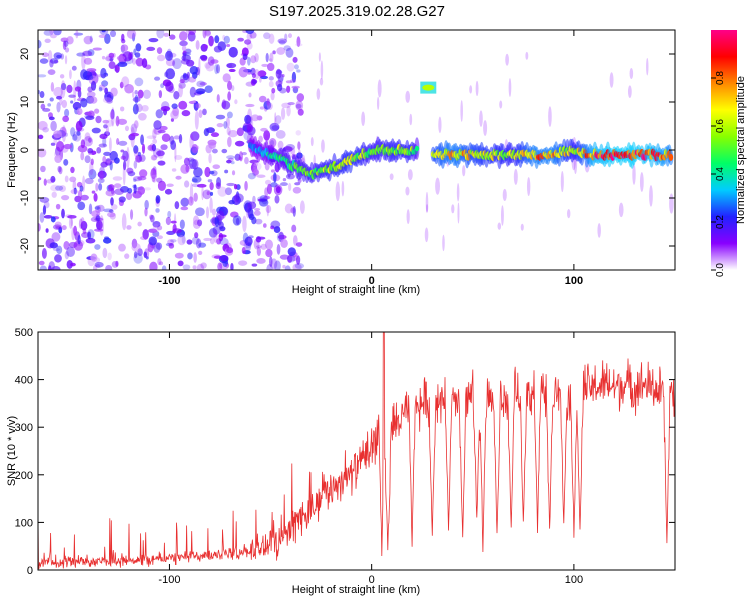 Image resolution: width=750 pixels, height=600 pixels. What do you see at coordinates (724, 150) in the screenshot?
I see `colorbar-body` at bounding box center [724, 150].